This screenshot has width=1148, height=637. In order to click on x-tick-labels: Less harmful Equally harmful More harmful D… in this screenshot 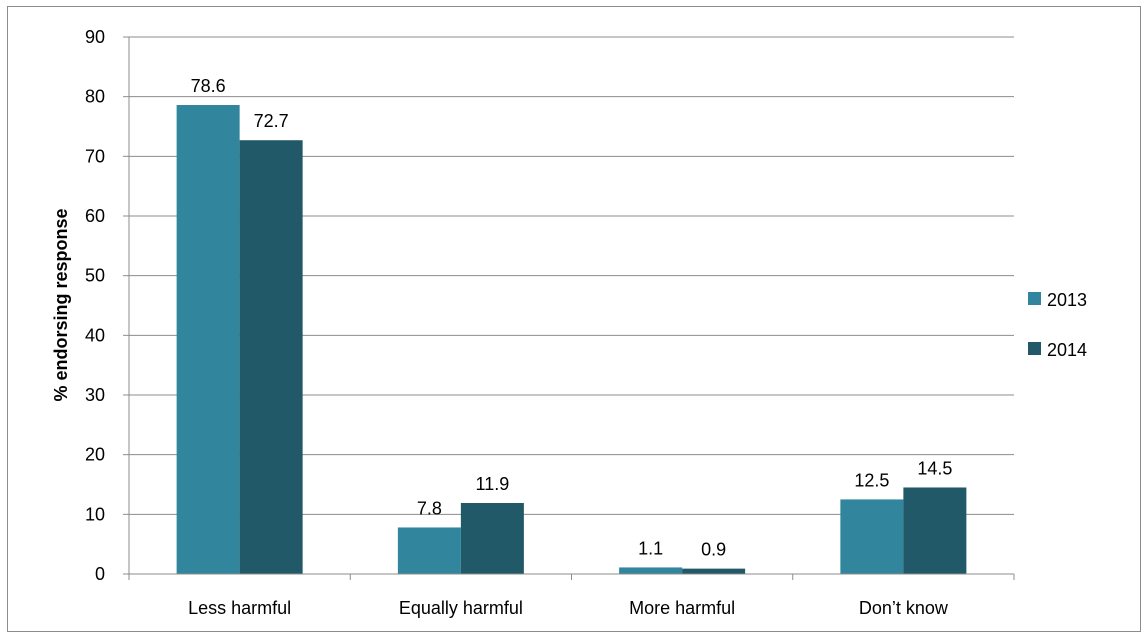, I will do `click(568, 608)`.